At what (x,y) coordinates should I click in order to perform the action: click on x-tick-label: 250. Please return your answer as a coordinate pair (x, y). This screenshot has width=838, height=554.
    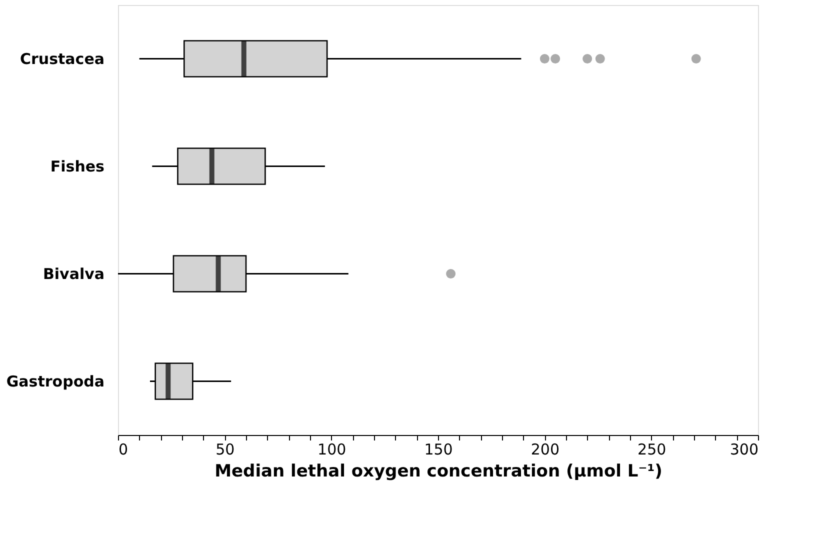
    Looking at the image, I should click on (652, 449).